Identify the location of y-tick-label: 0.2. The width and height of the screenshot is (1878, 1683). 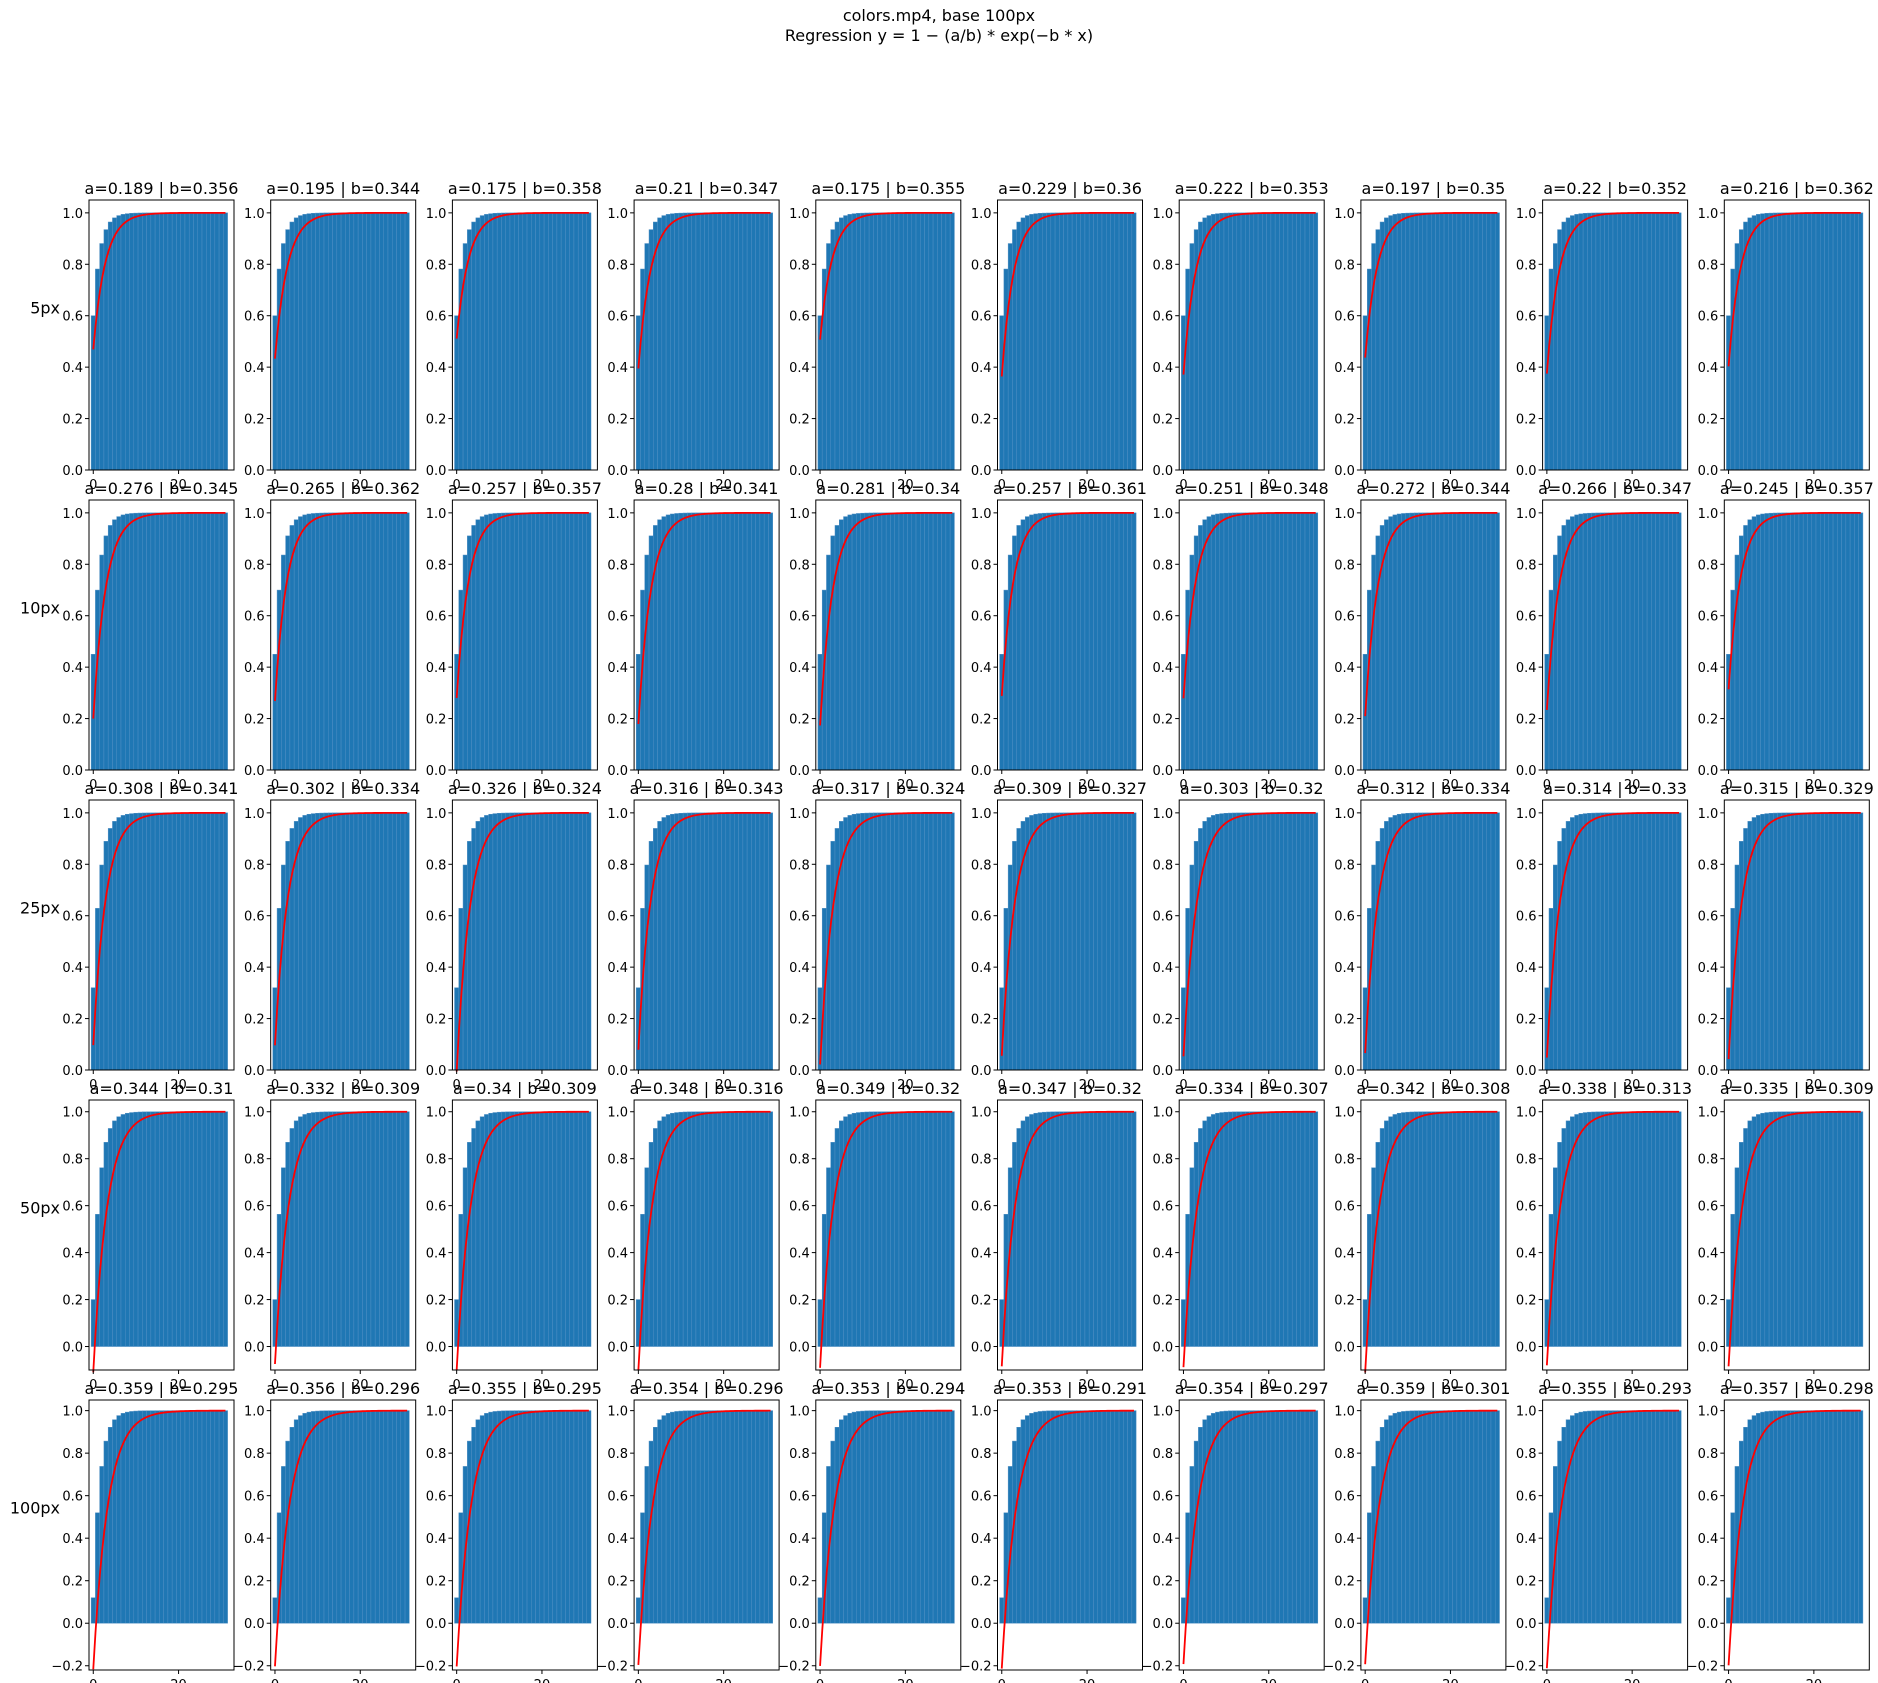
(436, 1582).